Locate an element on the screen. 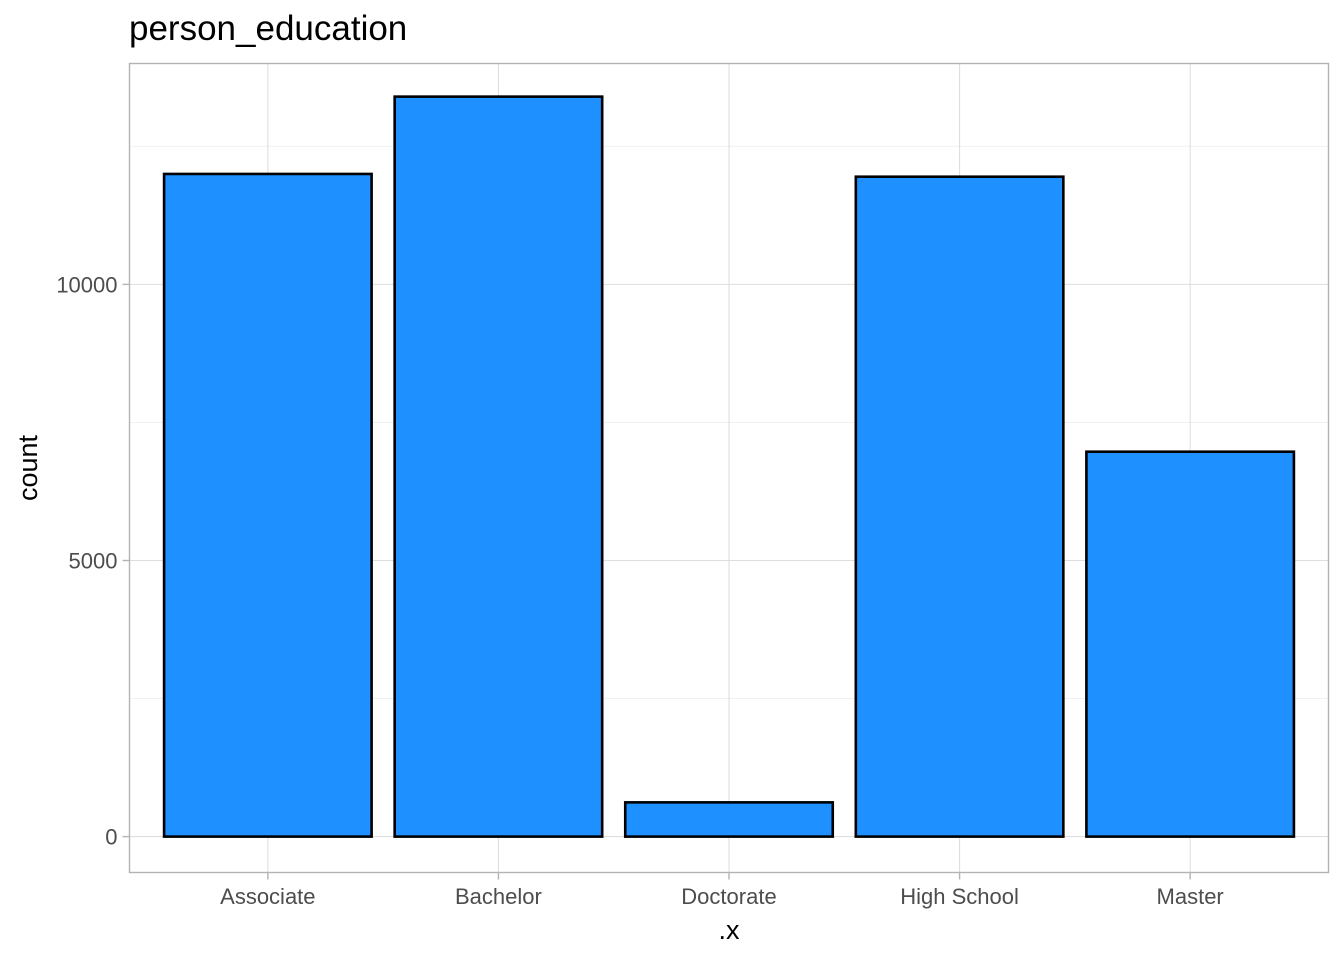 The image size is (1344, 960). y-tick-label: 10000 is located at coordinates (86, 284).